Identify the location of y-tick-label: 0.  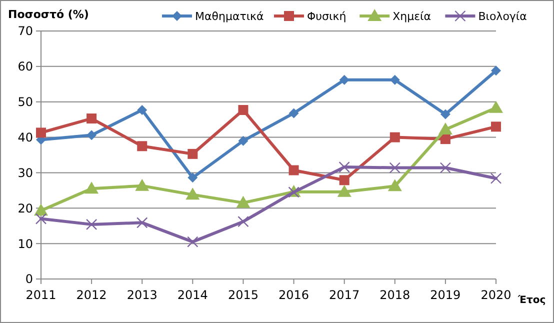
(29, 279).